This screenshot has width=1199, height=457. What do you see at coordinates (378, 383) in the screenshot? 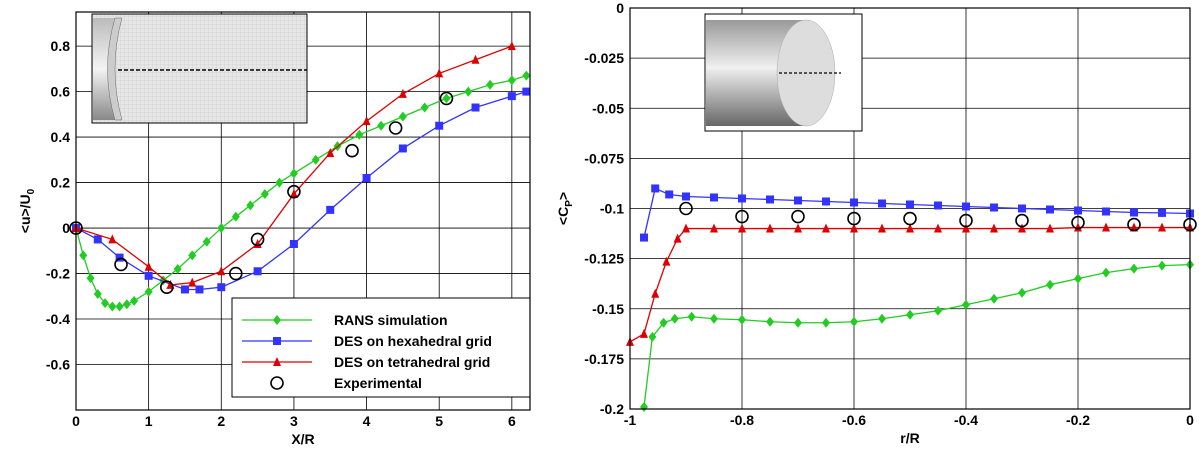
I see `legend-label: Experimental` at bounding box center [378, 383].